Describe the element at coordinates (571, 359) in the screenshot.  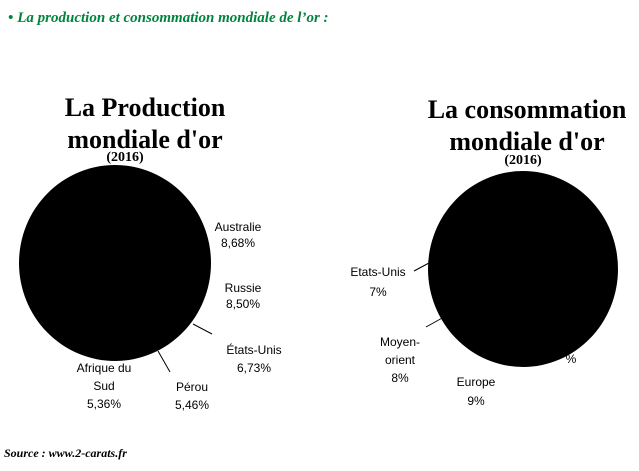
I see `consumption-value-partial: %` at that location.